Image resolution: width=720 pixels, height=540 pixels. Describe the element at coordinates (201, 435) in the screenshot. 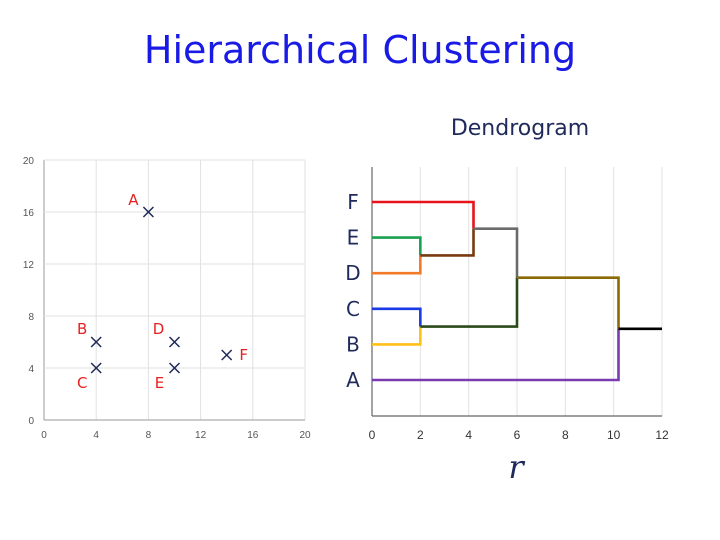

I see `scatter-x-tick: 12` at that location.